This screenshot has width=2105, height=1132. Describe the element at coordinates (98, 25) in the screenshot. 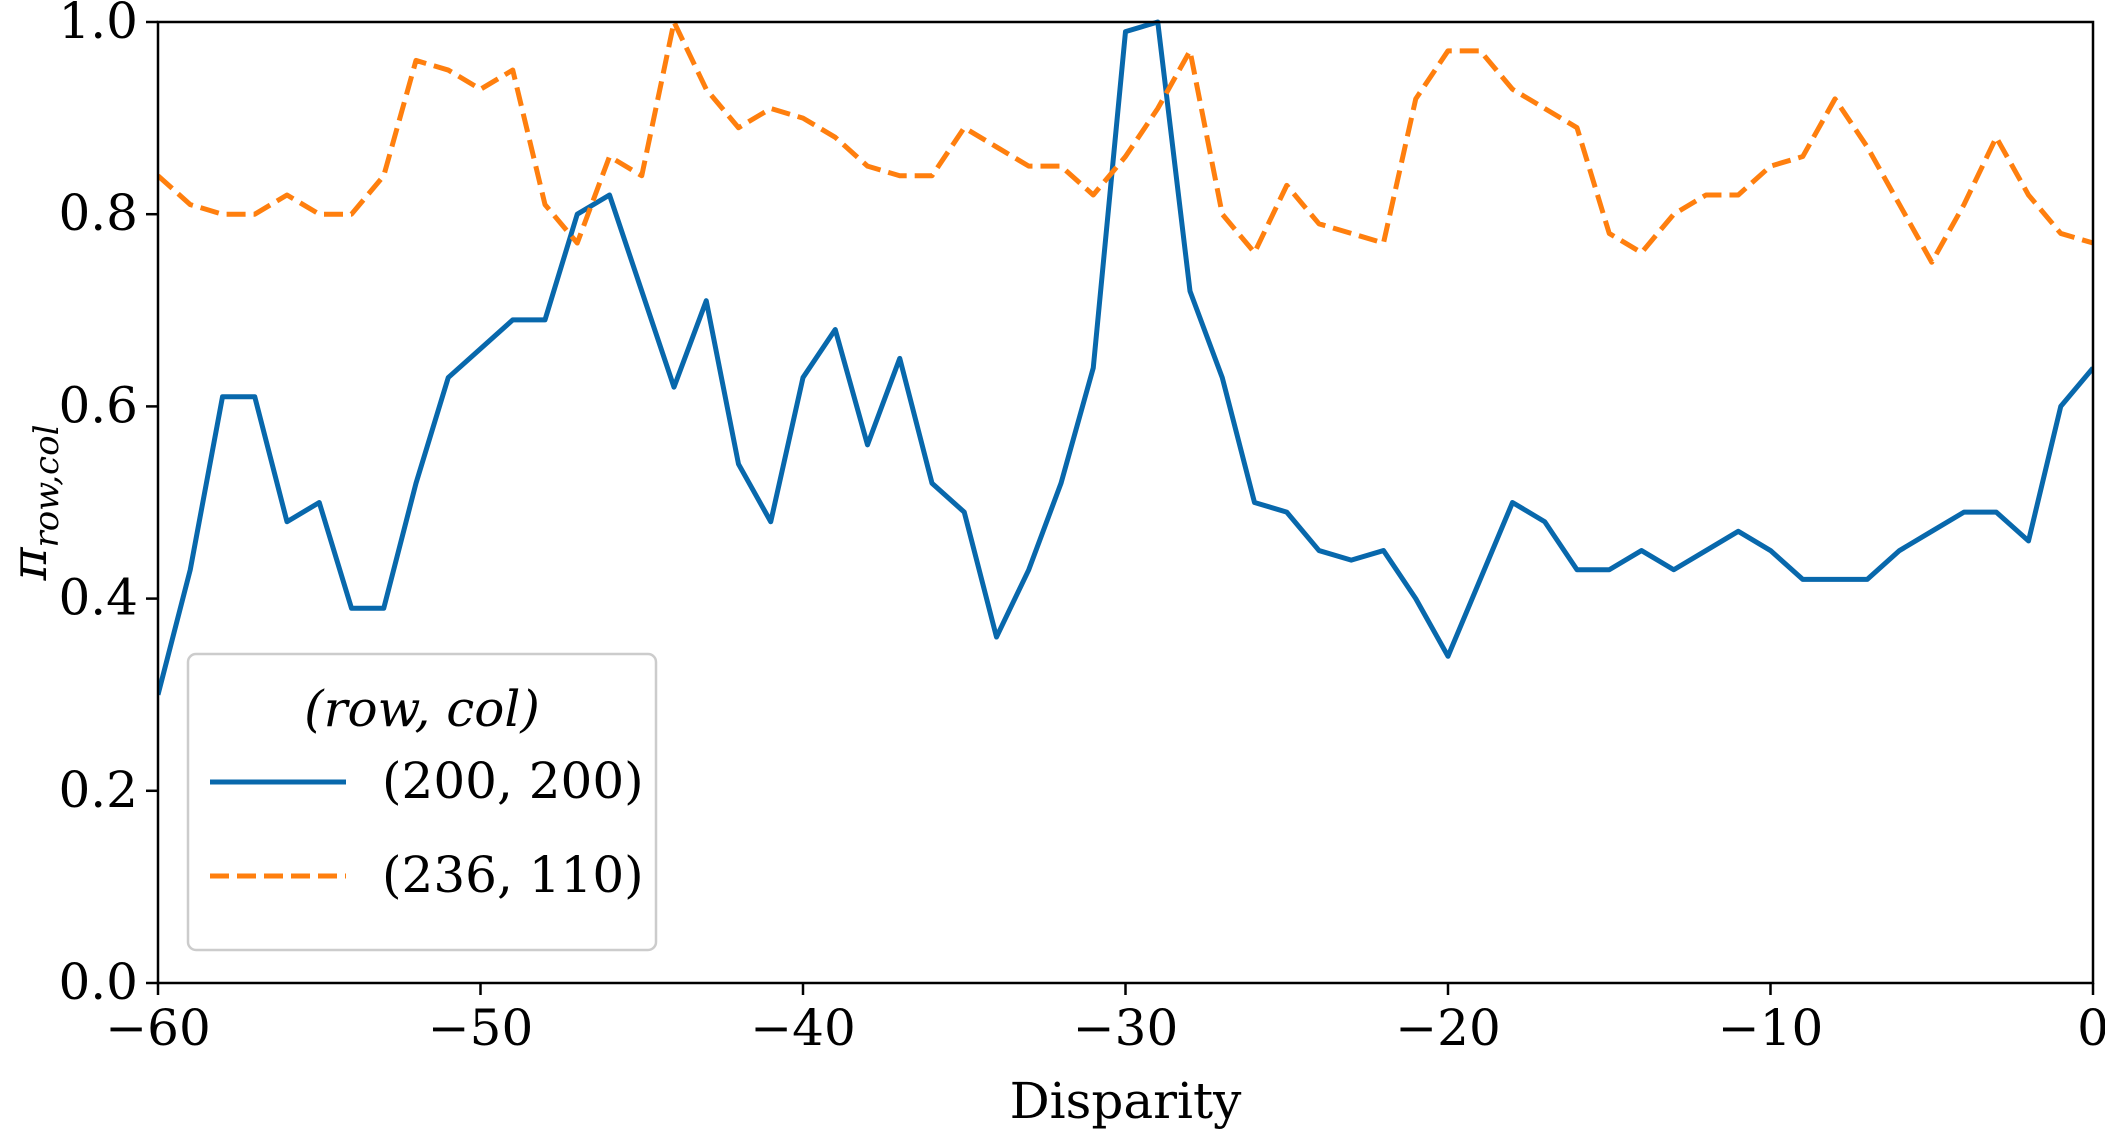

I see `y-tick-label: 1.0` at that location.